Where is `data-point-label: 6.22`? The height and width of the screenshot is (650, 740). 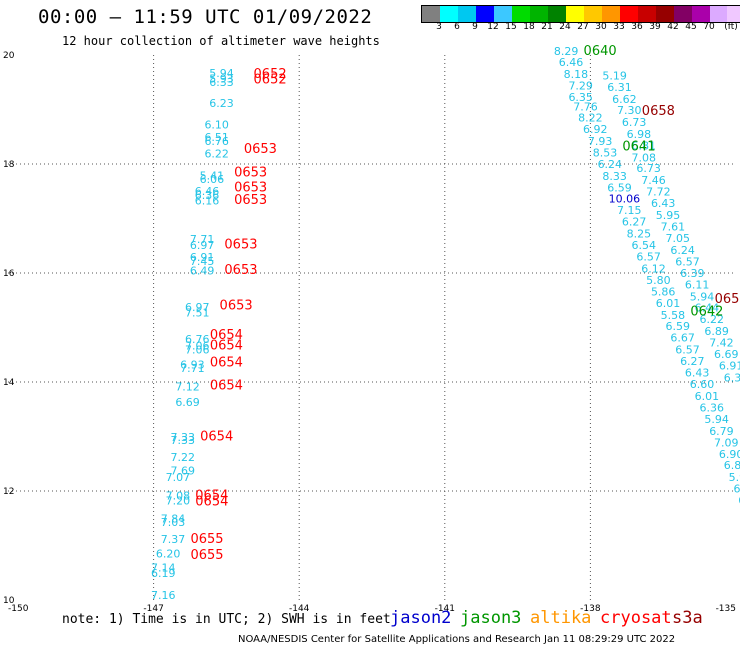 data-point-label: 6.22 is located at coordinates (216, 153).